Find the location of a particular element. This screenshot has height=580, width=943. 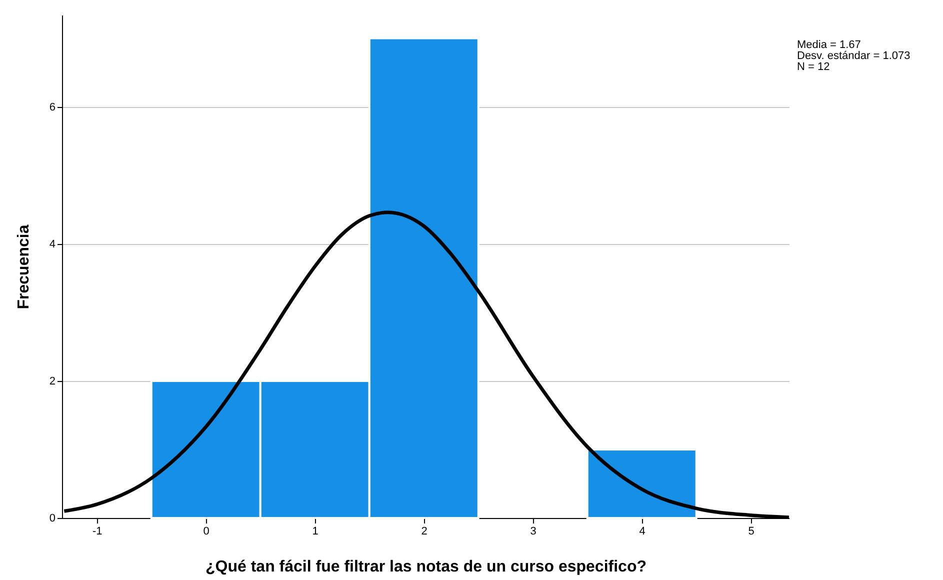

x-tick-label: -1 is located at coordinates (97, 532).